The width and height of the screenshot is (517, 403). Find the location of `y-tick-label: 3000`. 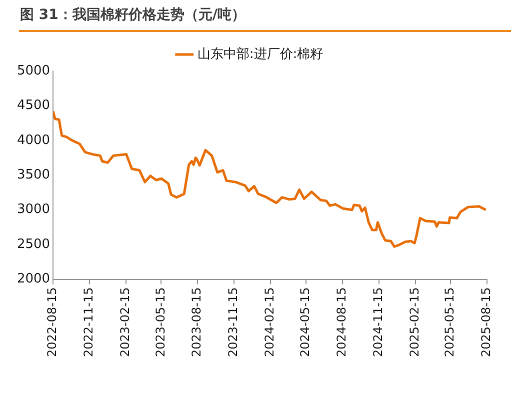

y-tick-label: 3000 is located at coordinates (33, 210).